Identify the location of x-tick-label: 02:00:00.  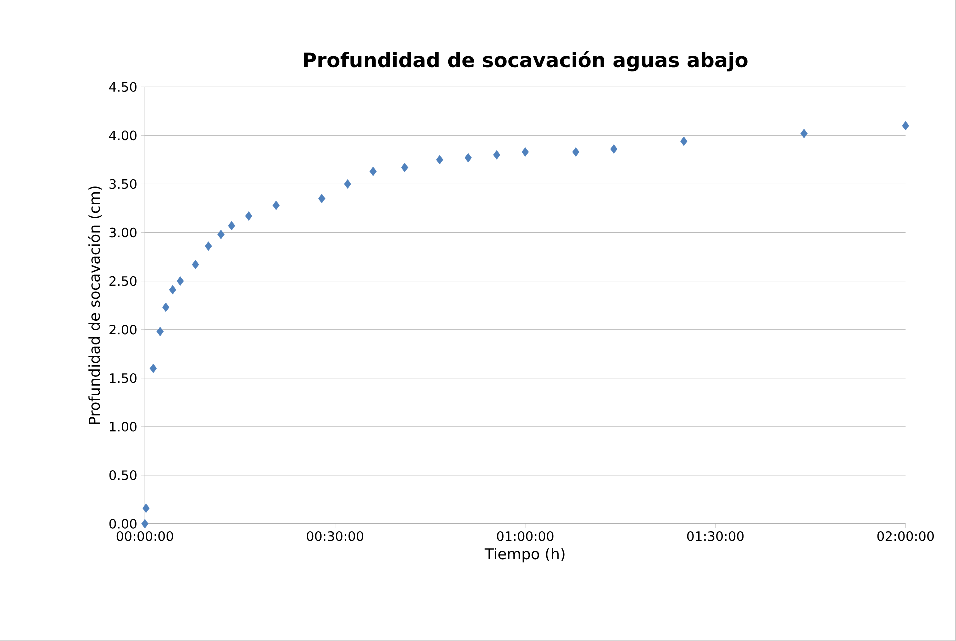
(906, 536).